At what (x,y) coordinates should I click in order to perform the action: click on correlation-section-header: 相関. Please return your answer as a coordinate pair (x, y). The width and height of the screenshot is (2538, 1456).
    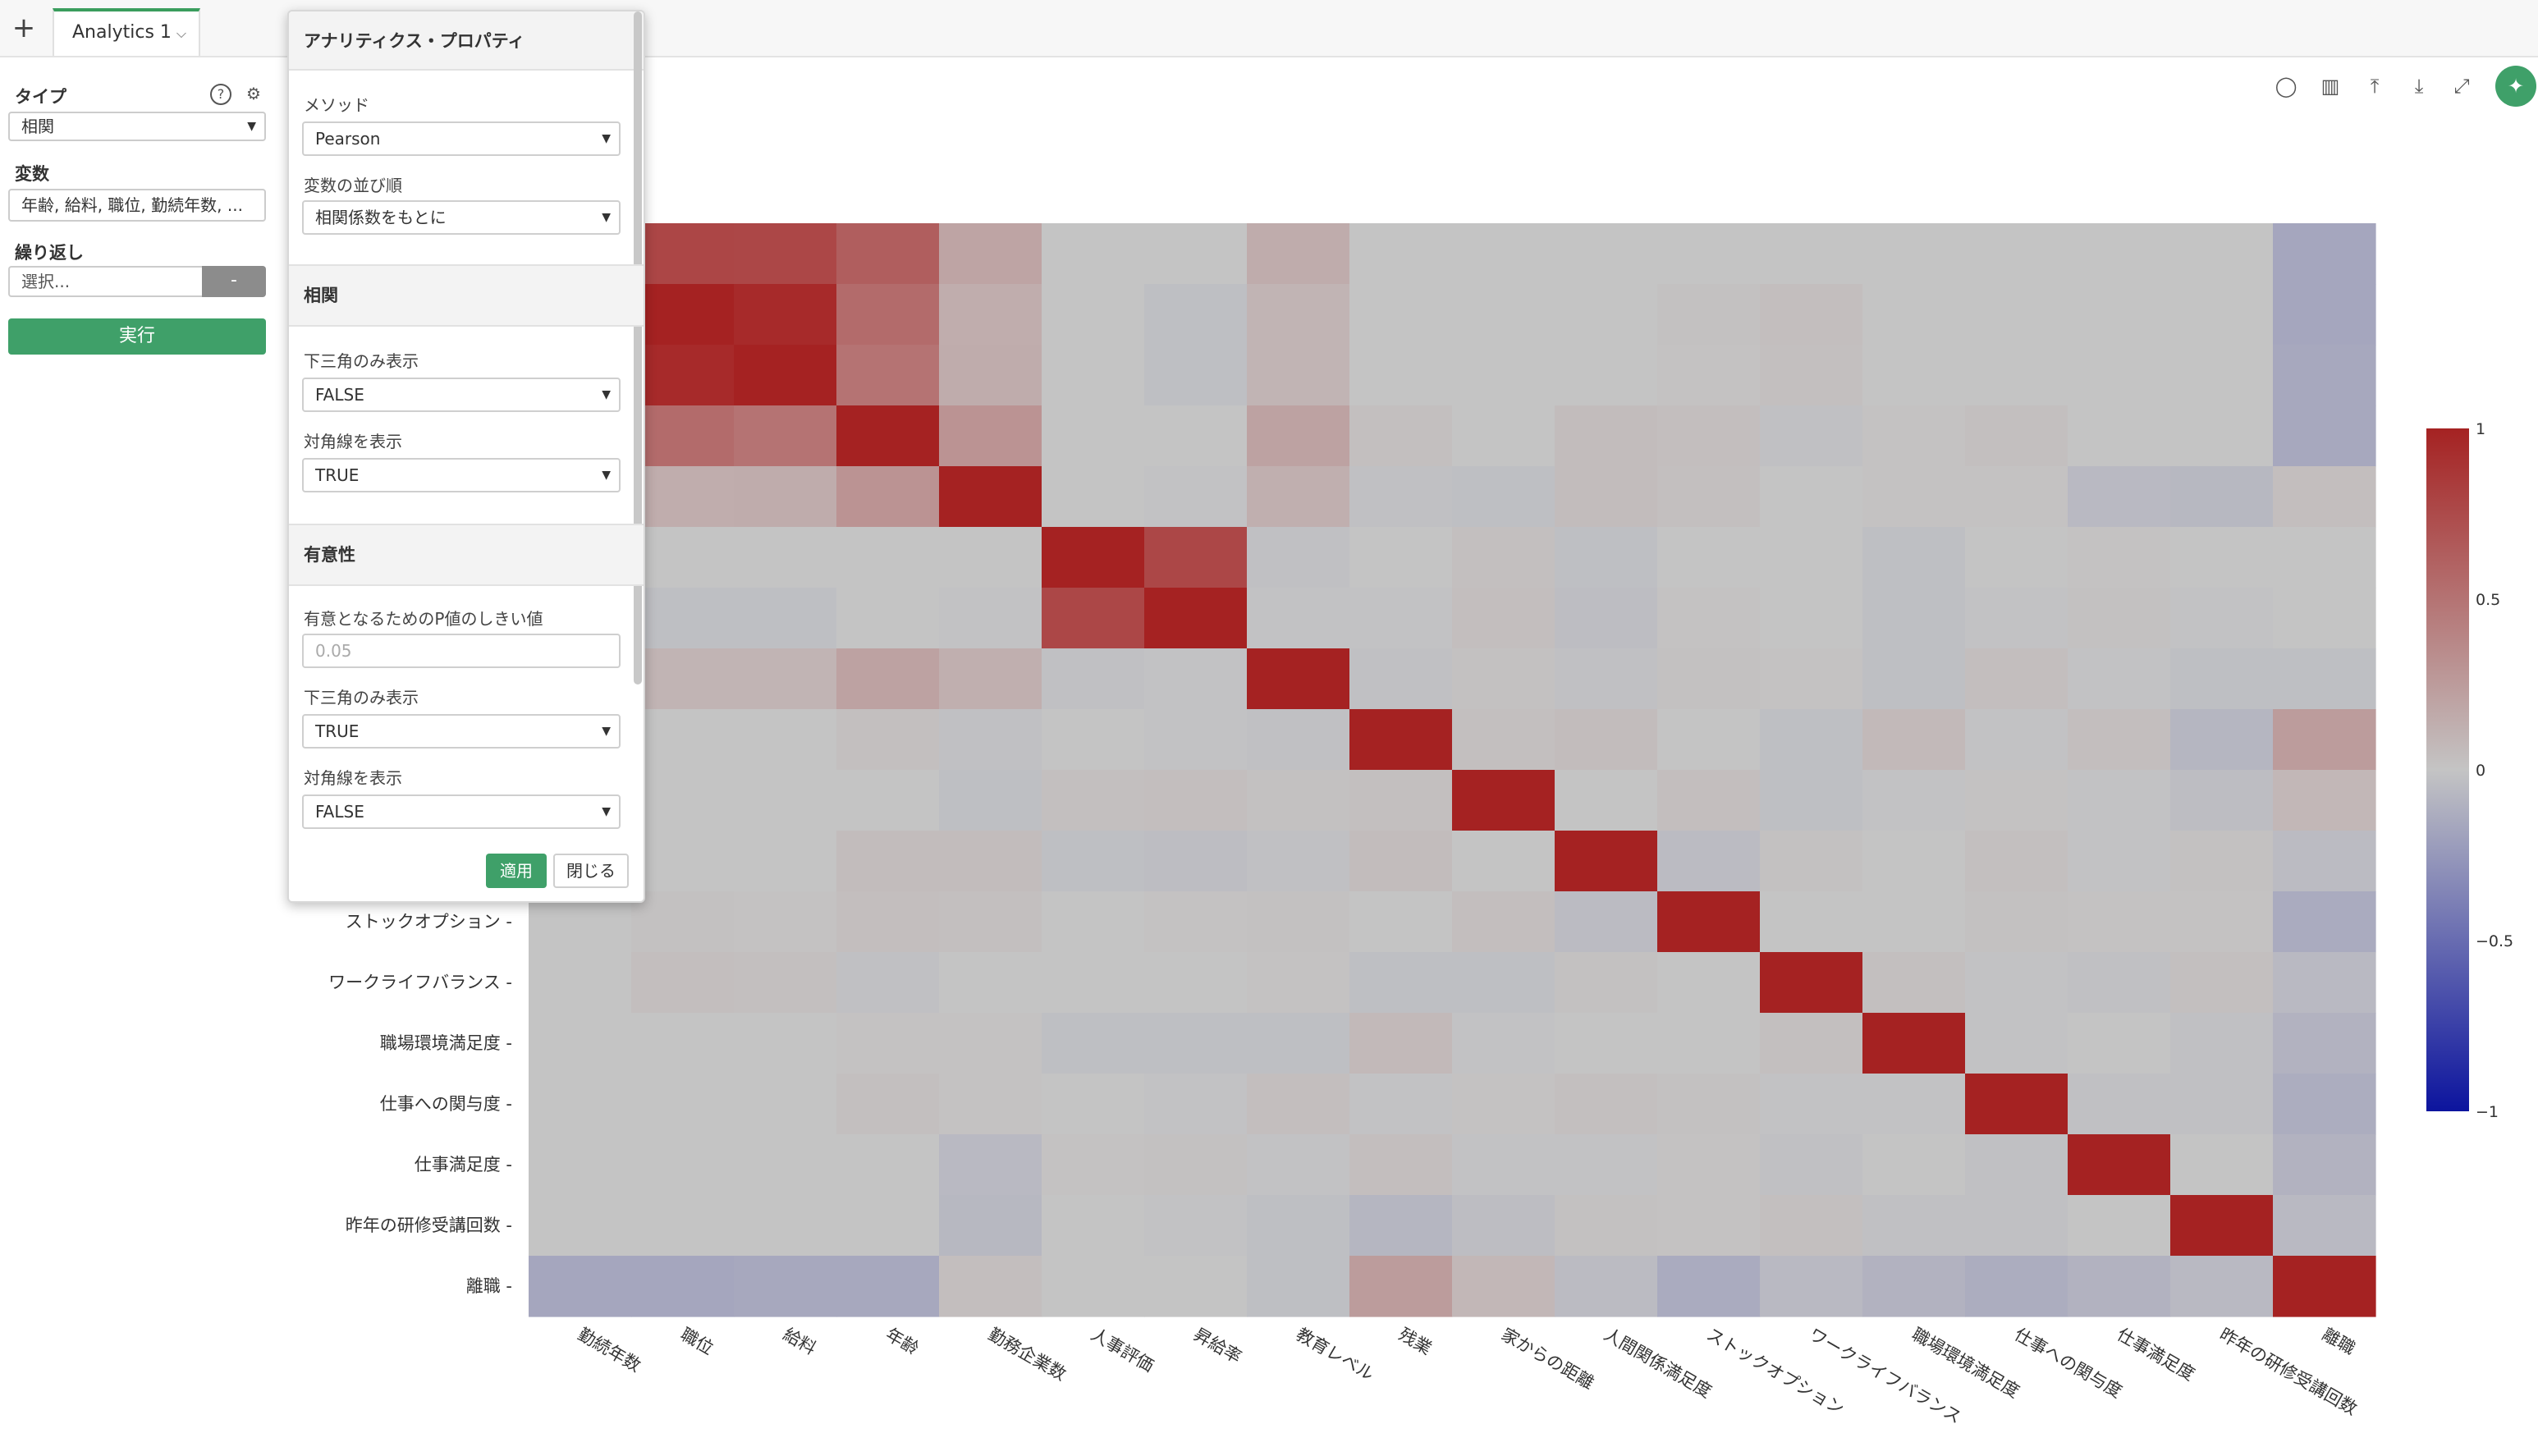
    Looking at the image, I should click on (466, 295).